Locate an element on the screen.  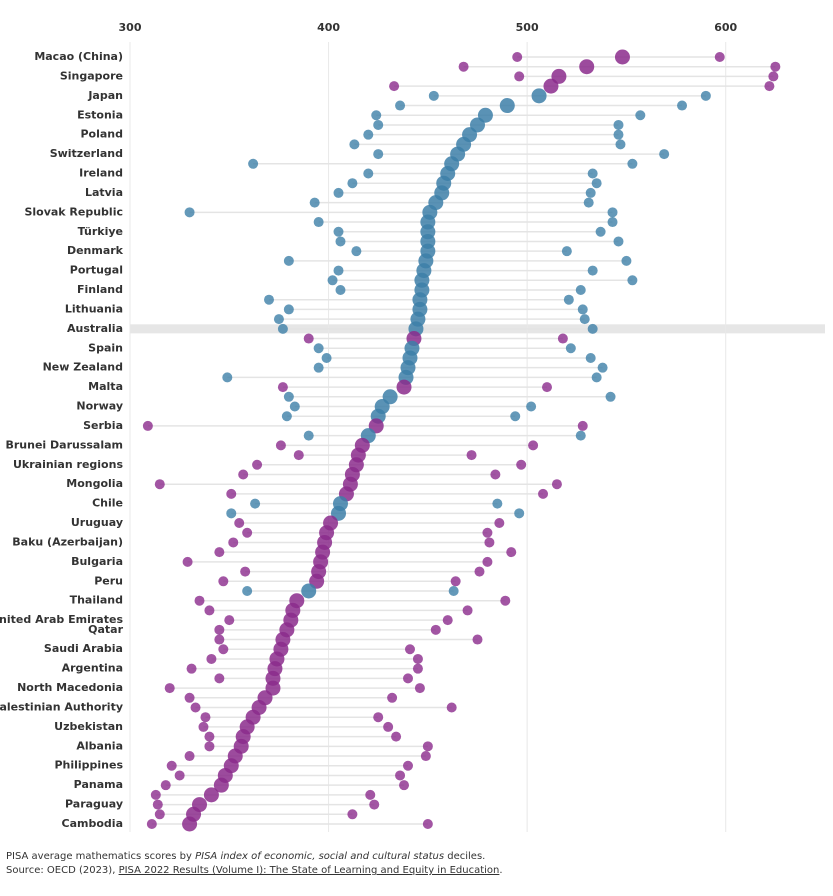
category-label: Serbia is located at coordinates (103, 425).